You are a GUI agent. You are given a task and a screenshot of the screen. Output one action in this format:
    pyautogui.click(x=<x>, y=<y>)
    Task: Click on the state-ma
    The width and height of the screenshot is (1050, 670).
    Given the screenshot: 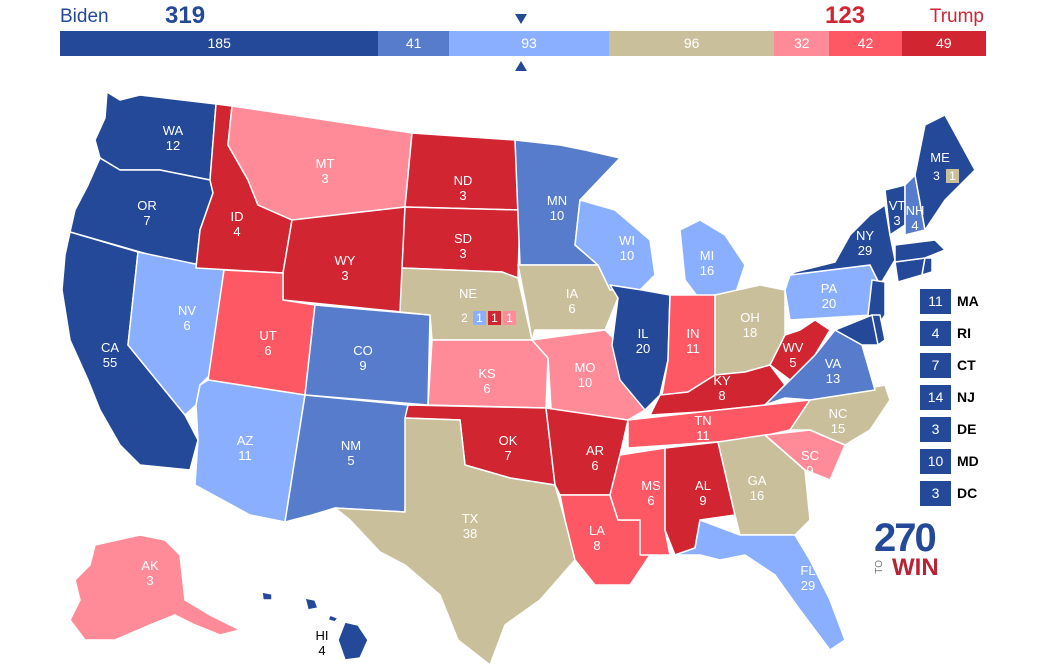 What is the action you would take?
    pyautogui.click(x=920, y=251)
    